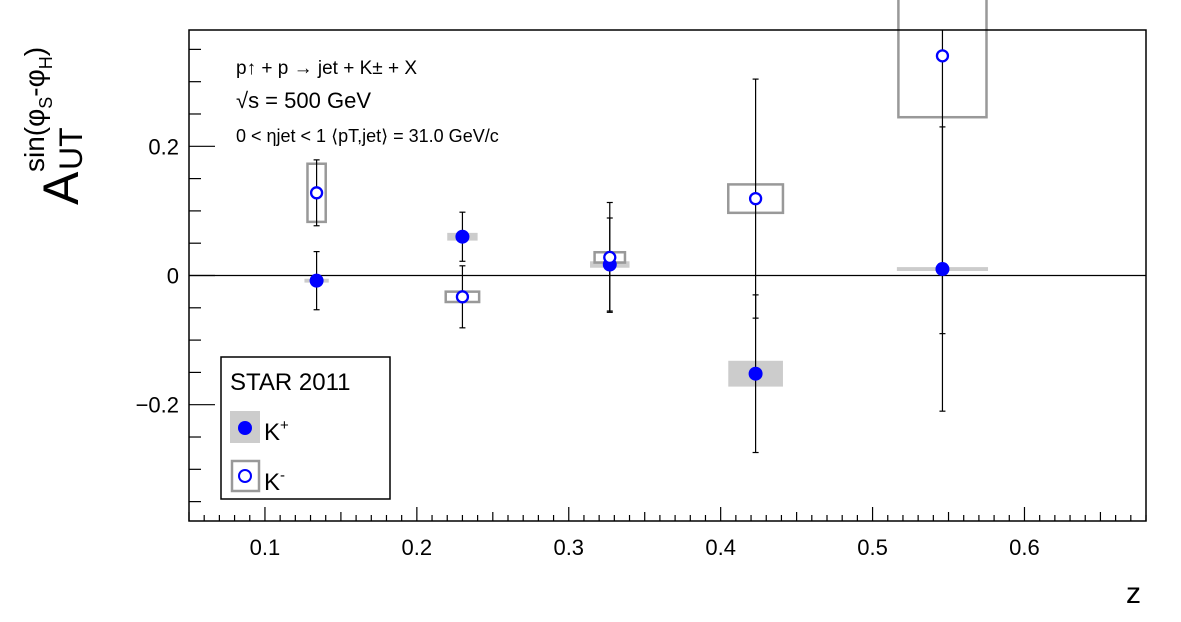  I want to click on legend-kminus-label: K-, so click(274, 481).